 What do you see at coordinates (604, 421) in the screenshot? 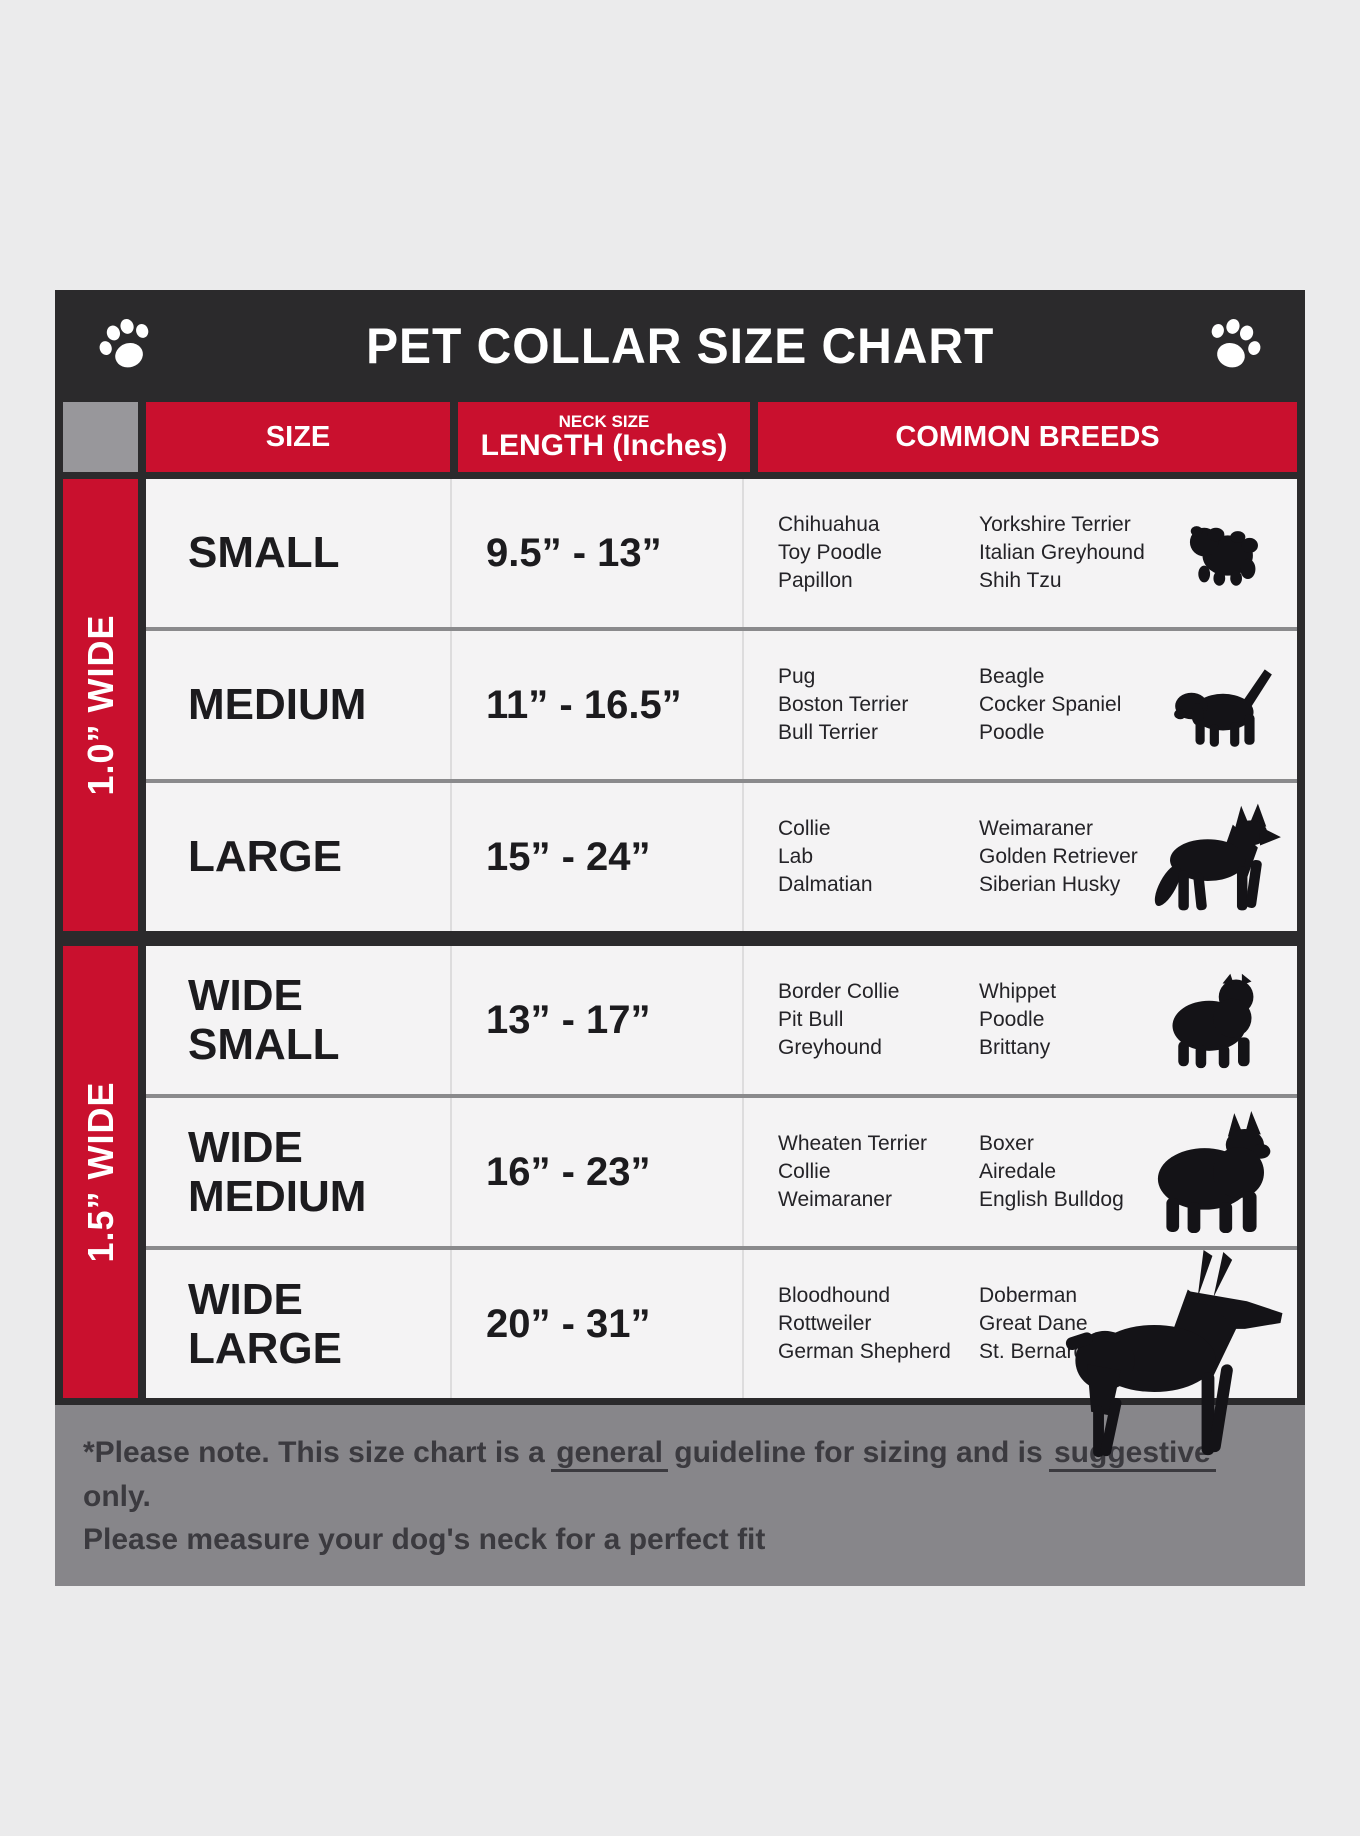
I see `neck-size-label: NECK SIZE` at bounding box center [604, 421].